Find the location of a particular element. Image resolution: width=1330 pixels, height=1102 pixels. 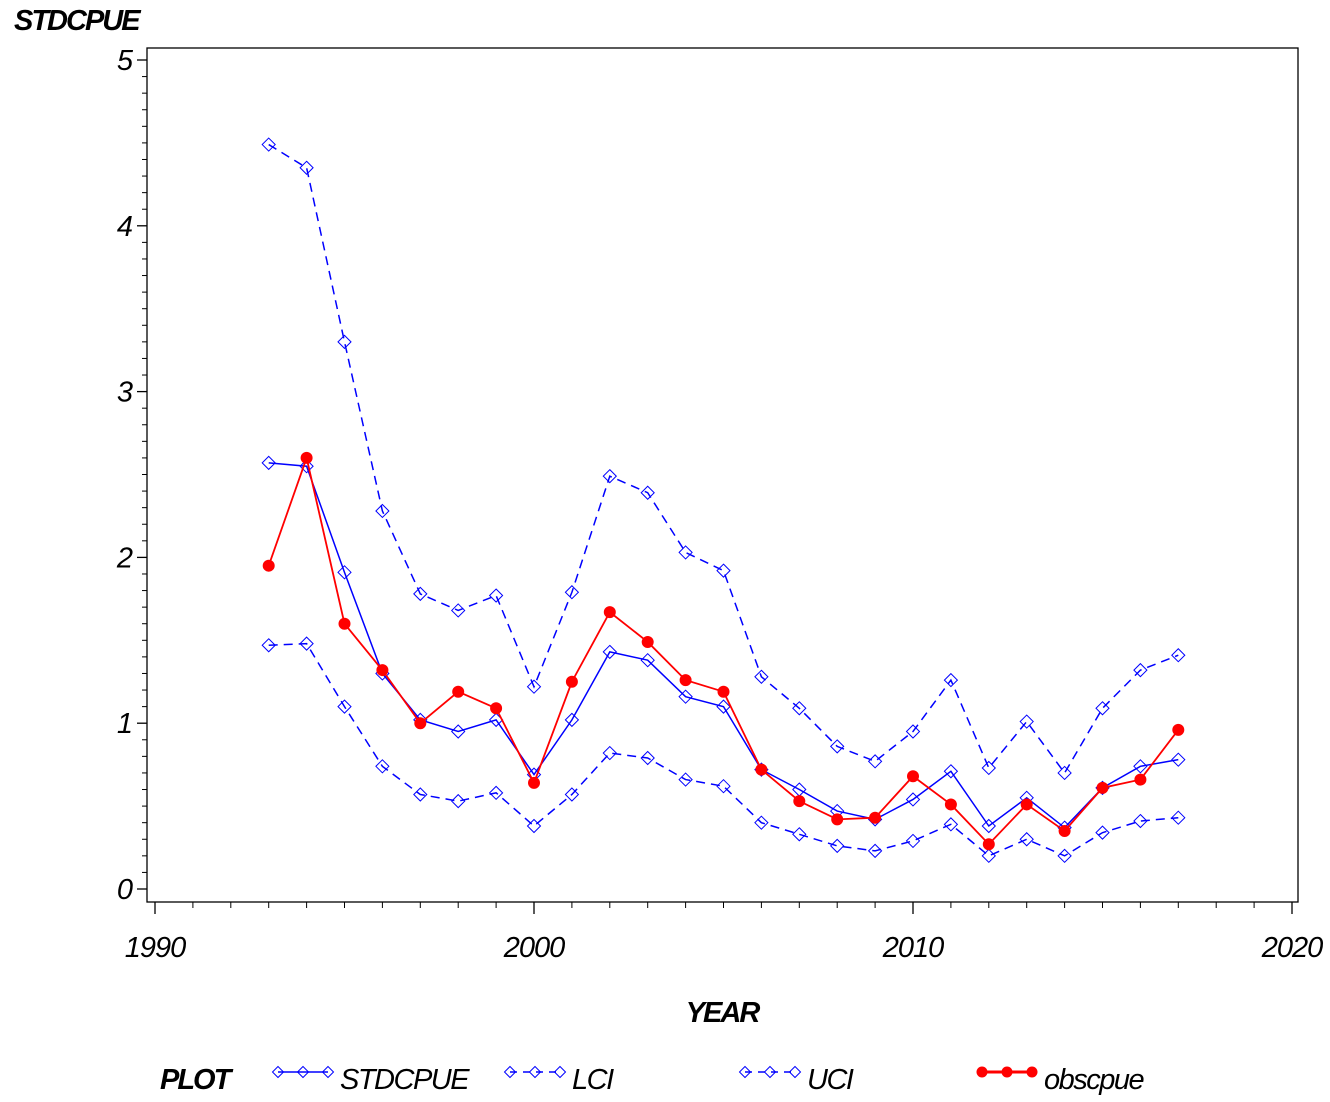

y-tick-label: 0 is located at coordinates (125, 890).